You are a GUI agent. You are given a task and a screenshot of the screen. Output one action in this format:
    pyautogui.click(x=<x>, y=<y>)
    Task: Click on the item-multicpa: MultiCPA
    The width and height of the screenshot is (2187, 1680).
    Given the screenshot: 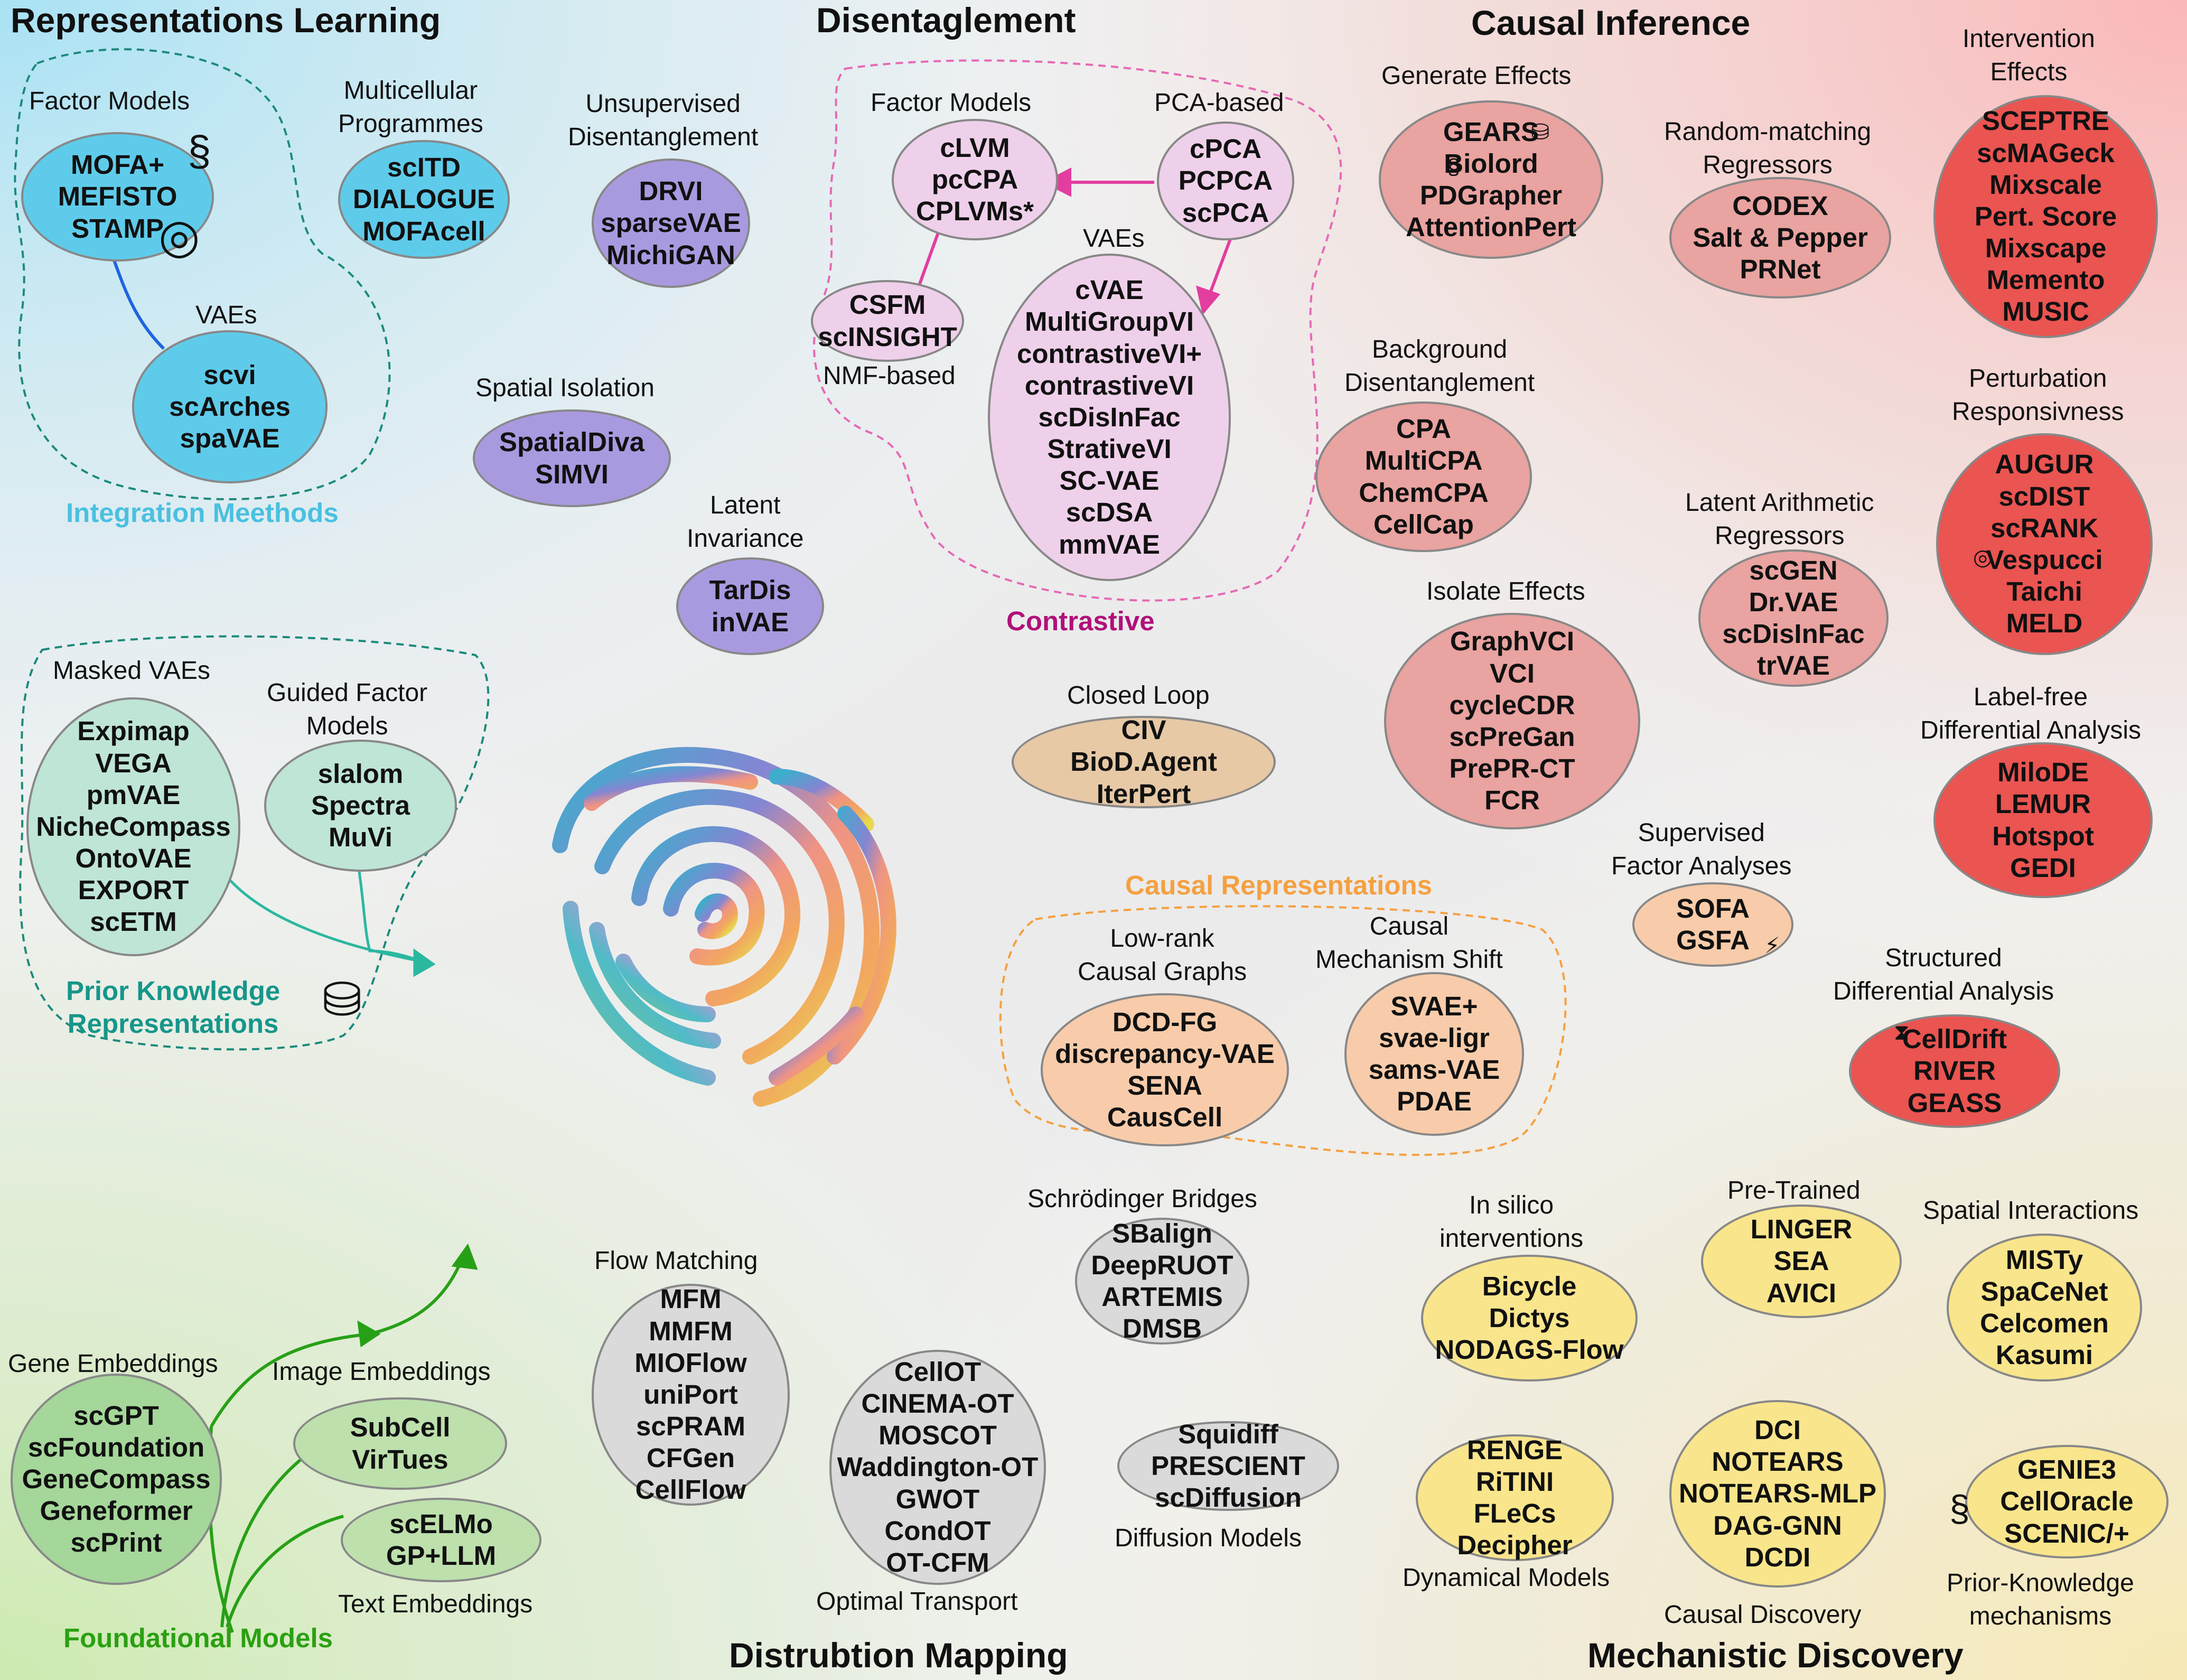 What is the action you would take?
    pyautogui.click(x=1423, y=460)
    